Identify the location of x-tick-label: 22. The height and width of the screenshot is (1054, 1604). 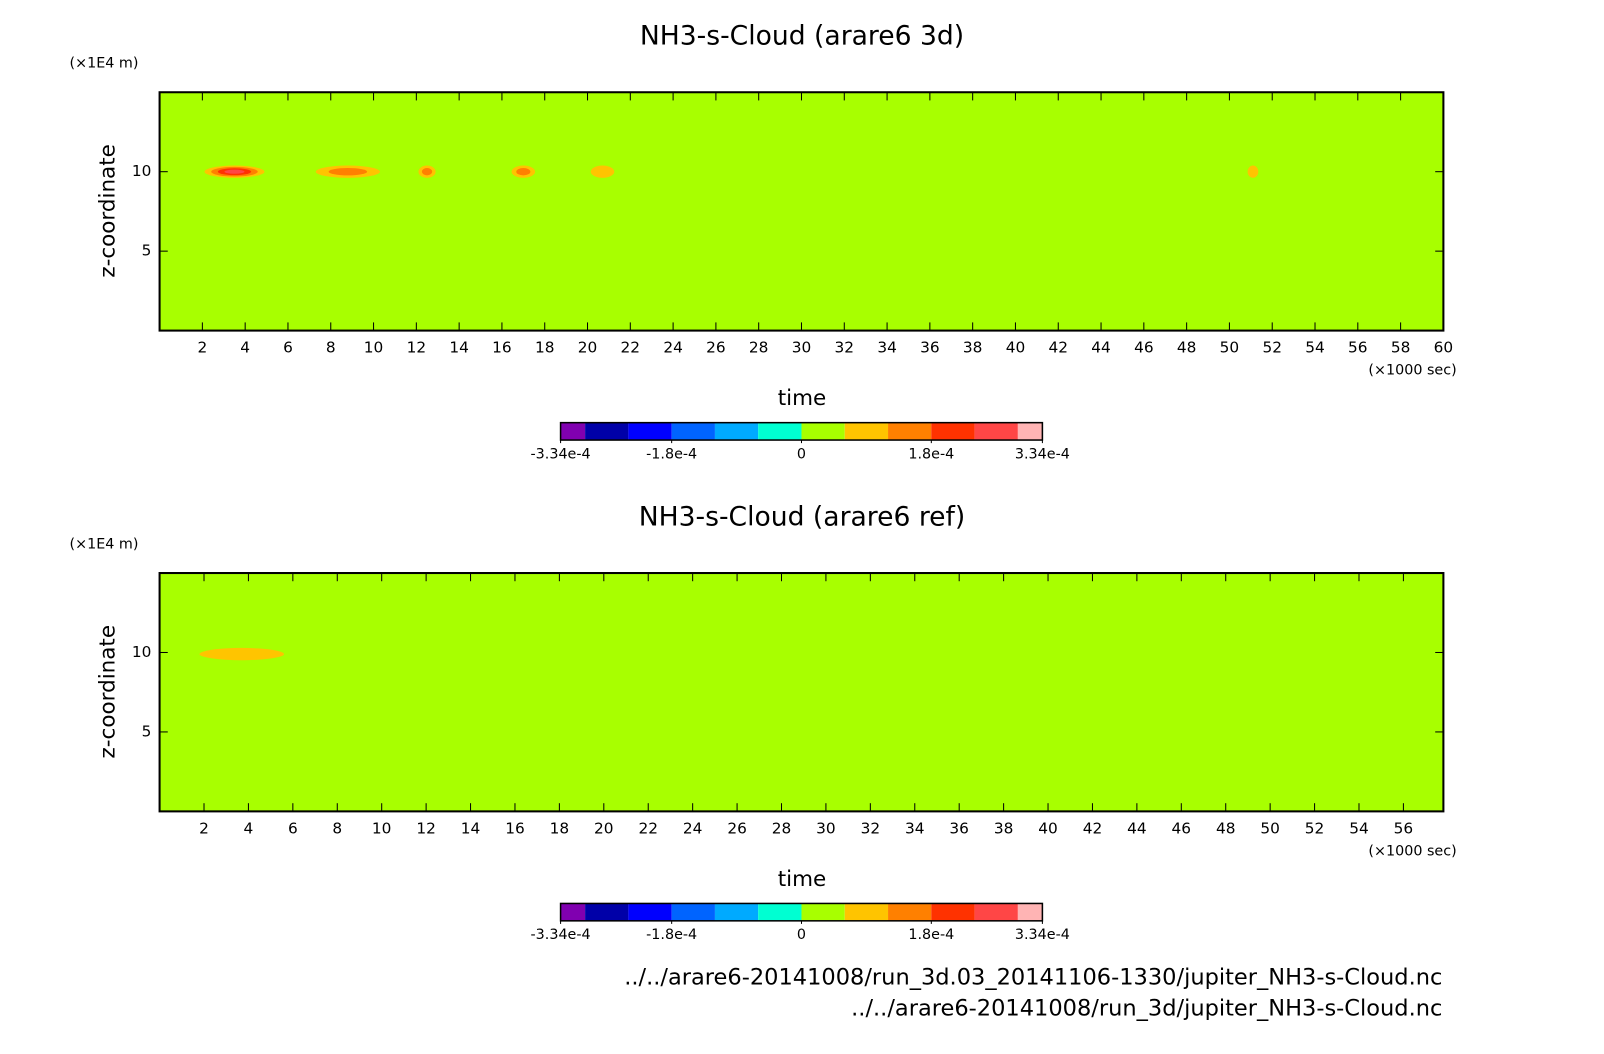
(631, 347).